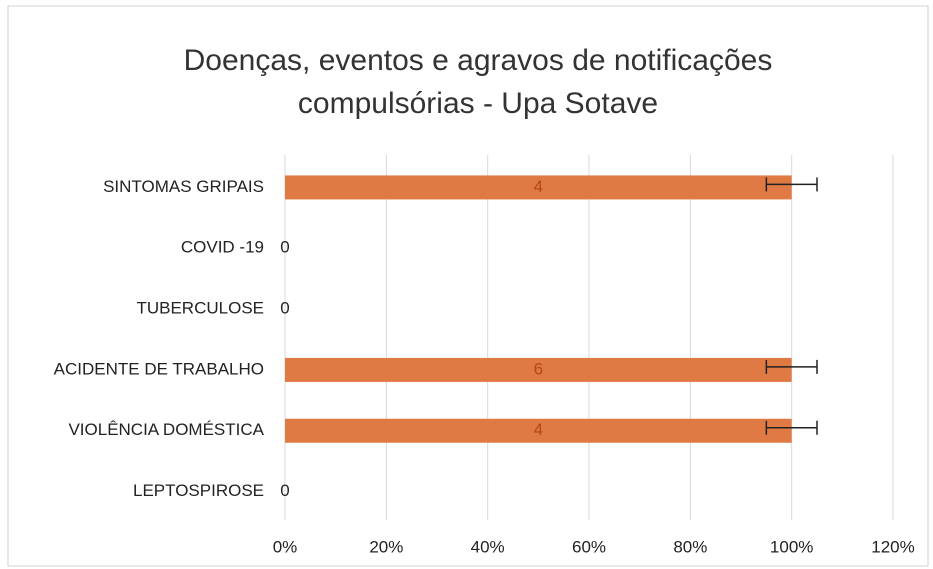 The image size is (933, 569). What do you see at coordinates (200, 308) in the screenshot?
I see `y-tick-label: TUBERCULOSE` at bounding box center [200, 308].